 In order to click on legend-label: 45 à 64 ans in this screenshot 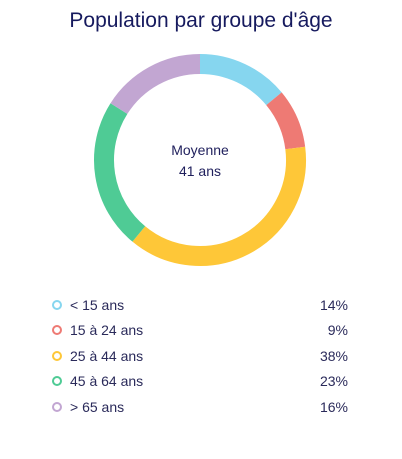, I will do `click(107, 381)`.